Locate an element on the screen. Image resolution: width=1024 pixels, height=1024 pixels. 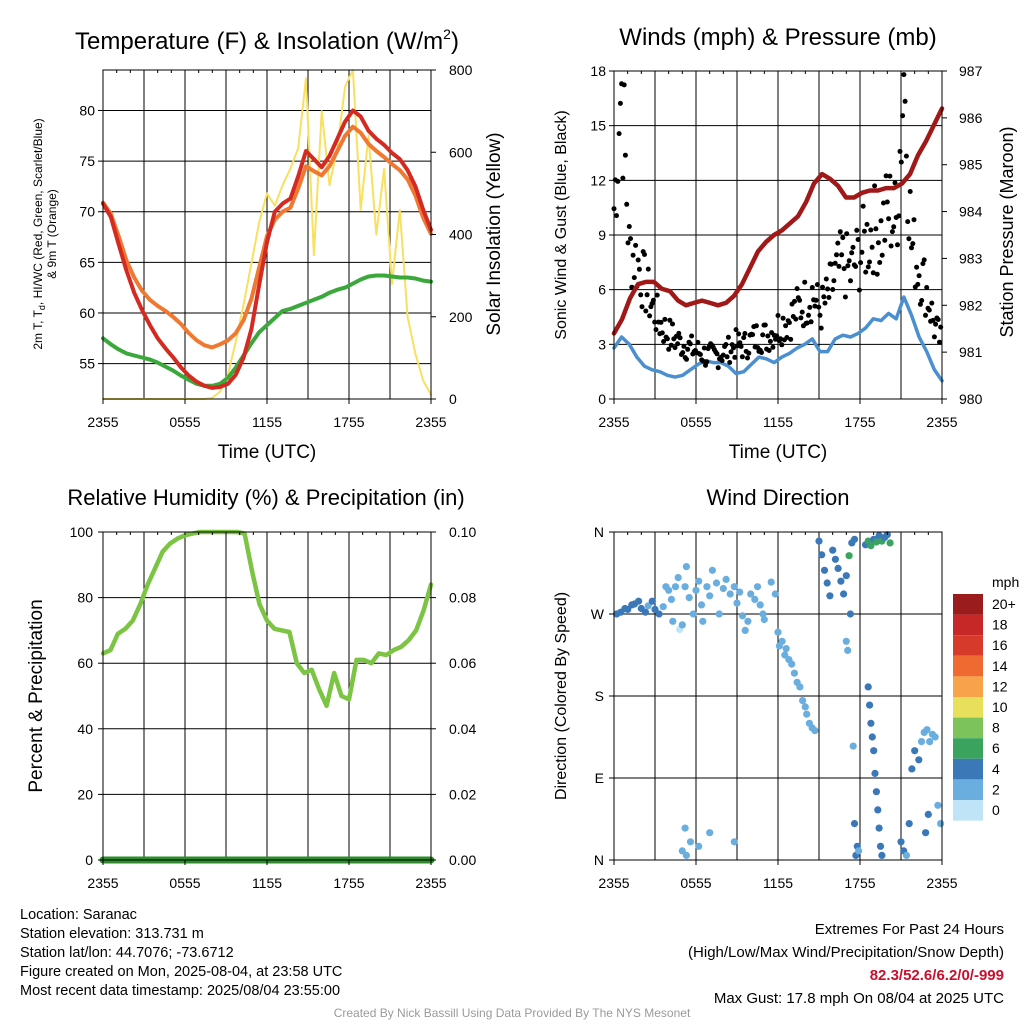
station-location: Location: Saranac is located at coordinates (78, 915).